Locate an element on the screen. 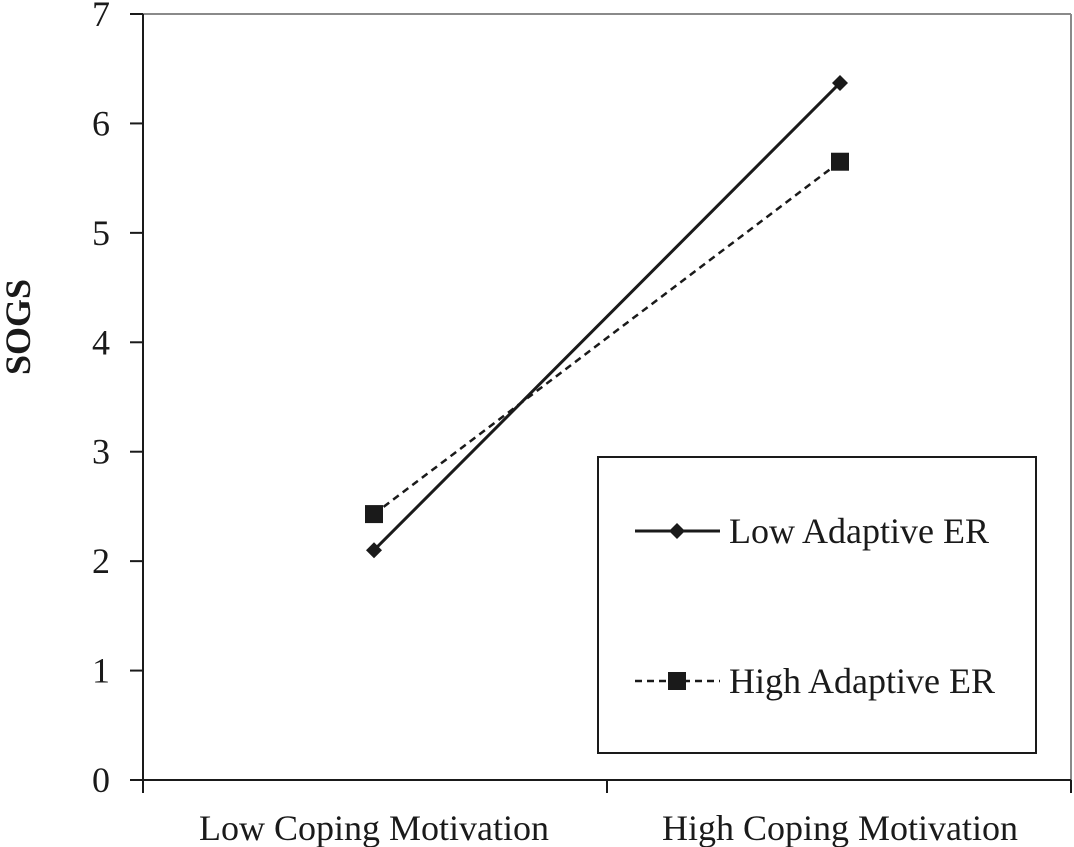  x-tick-label-high-coping-motivation: High Coping Motivation is located at coordinates (840, 827).